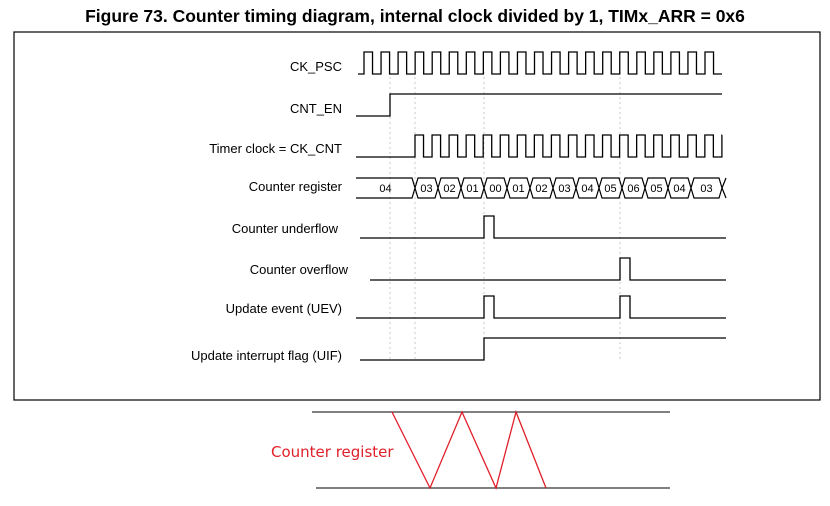  What do you see at coordinates (548, 269) in the screenshot?
I see `counter-overflow-waveform` at bounding box center [548, 269].